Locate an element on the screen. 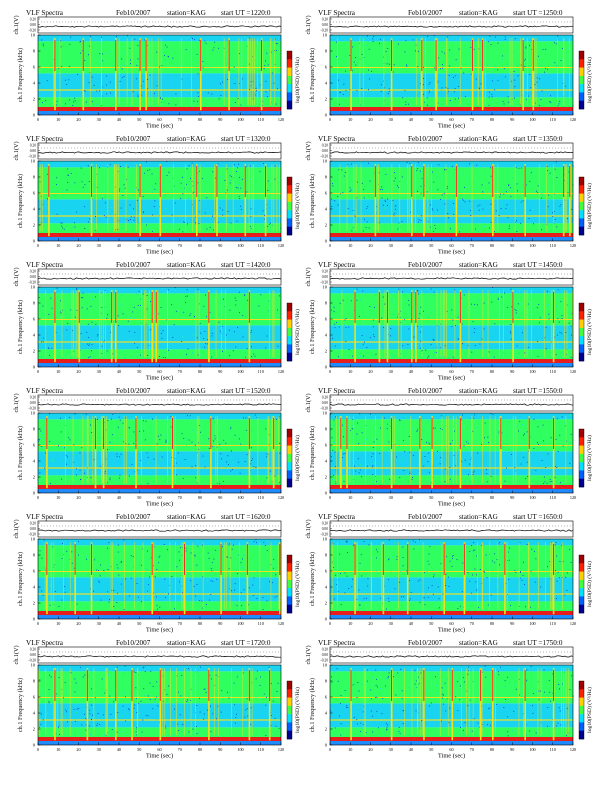 This screenshot has width=612, height=797. time-tick-label: 80 is located at coordinates (200, 245).